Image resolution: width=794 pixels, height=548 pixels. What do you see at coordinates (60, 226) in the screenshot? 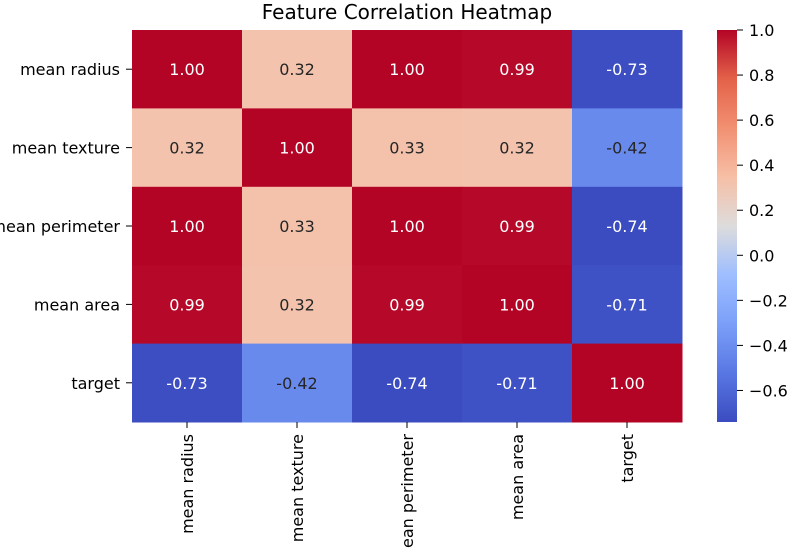
I see `y-tick-label: mean perimeter` at bounding box center [60, 226].